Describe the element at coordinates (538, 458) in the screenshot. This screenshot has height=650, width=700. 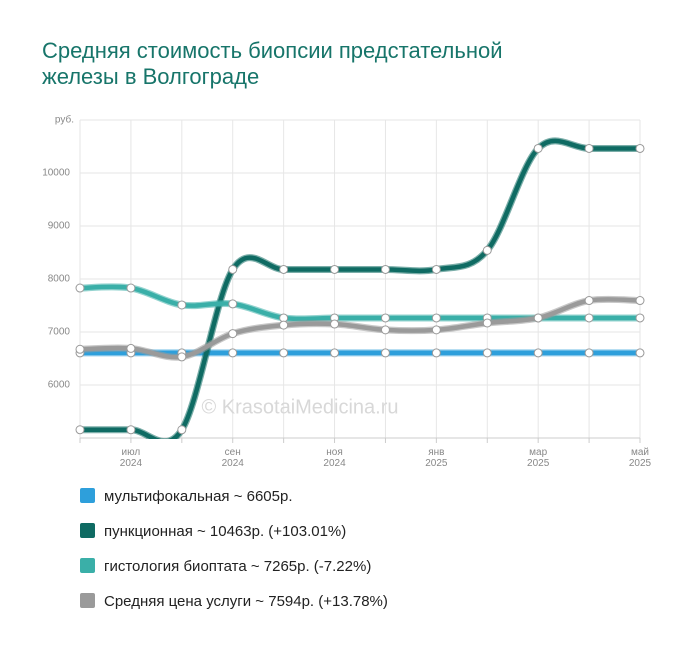
I see `x-tick-label: мар 2025` at that location.